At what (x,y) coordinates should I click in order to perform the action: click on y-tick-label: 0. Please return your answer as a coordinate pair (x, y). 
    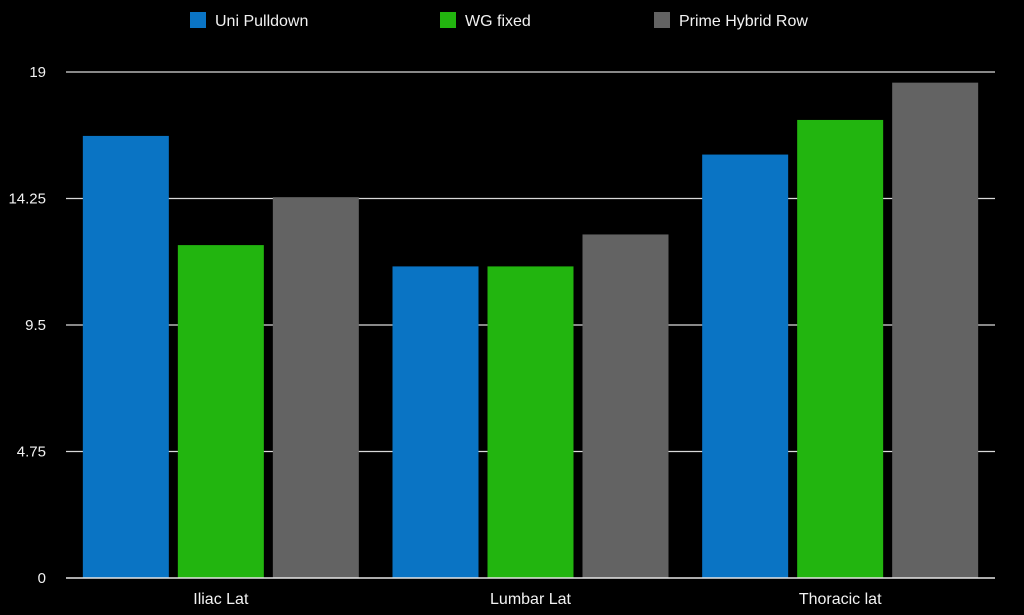
    Looking at the image, I should click on (42, 578).